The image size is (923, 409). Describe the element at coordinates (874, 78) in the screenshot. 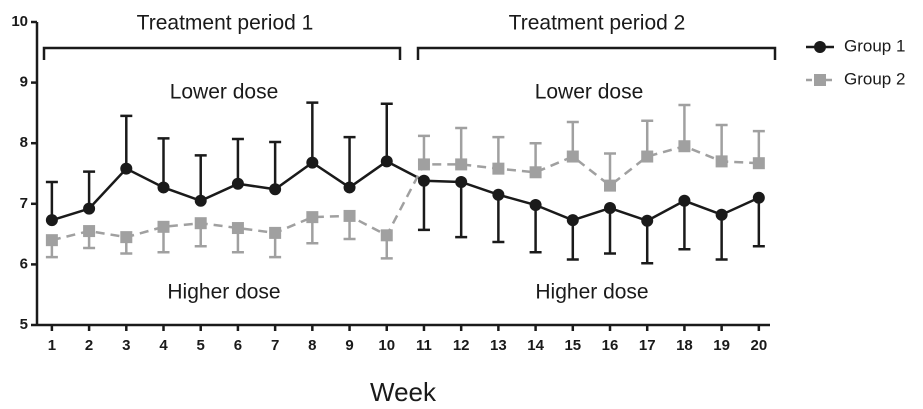

I see `legend-label: Group 2` at that location.